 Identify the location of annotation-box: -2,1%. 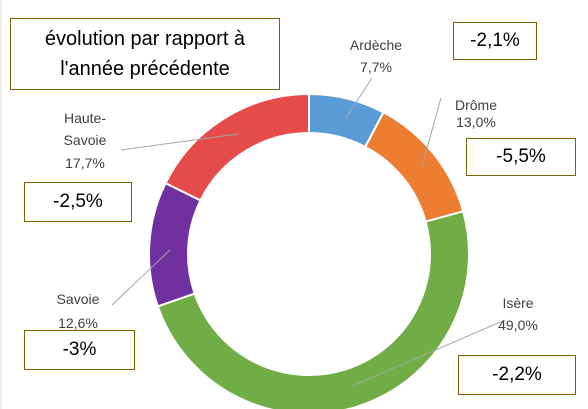
(495, 41).